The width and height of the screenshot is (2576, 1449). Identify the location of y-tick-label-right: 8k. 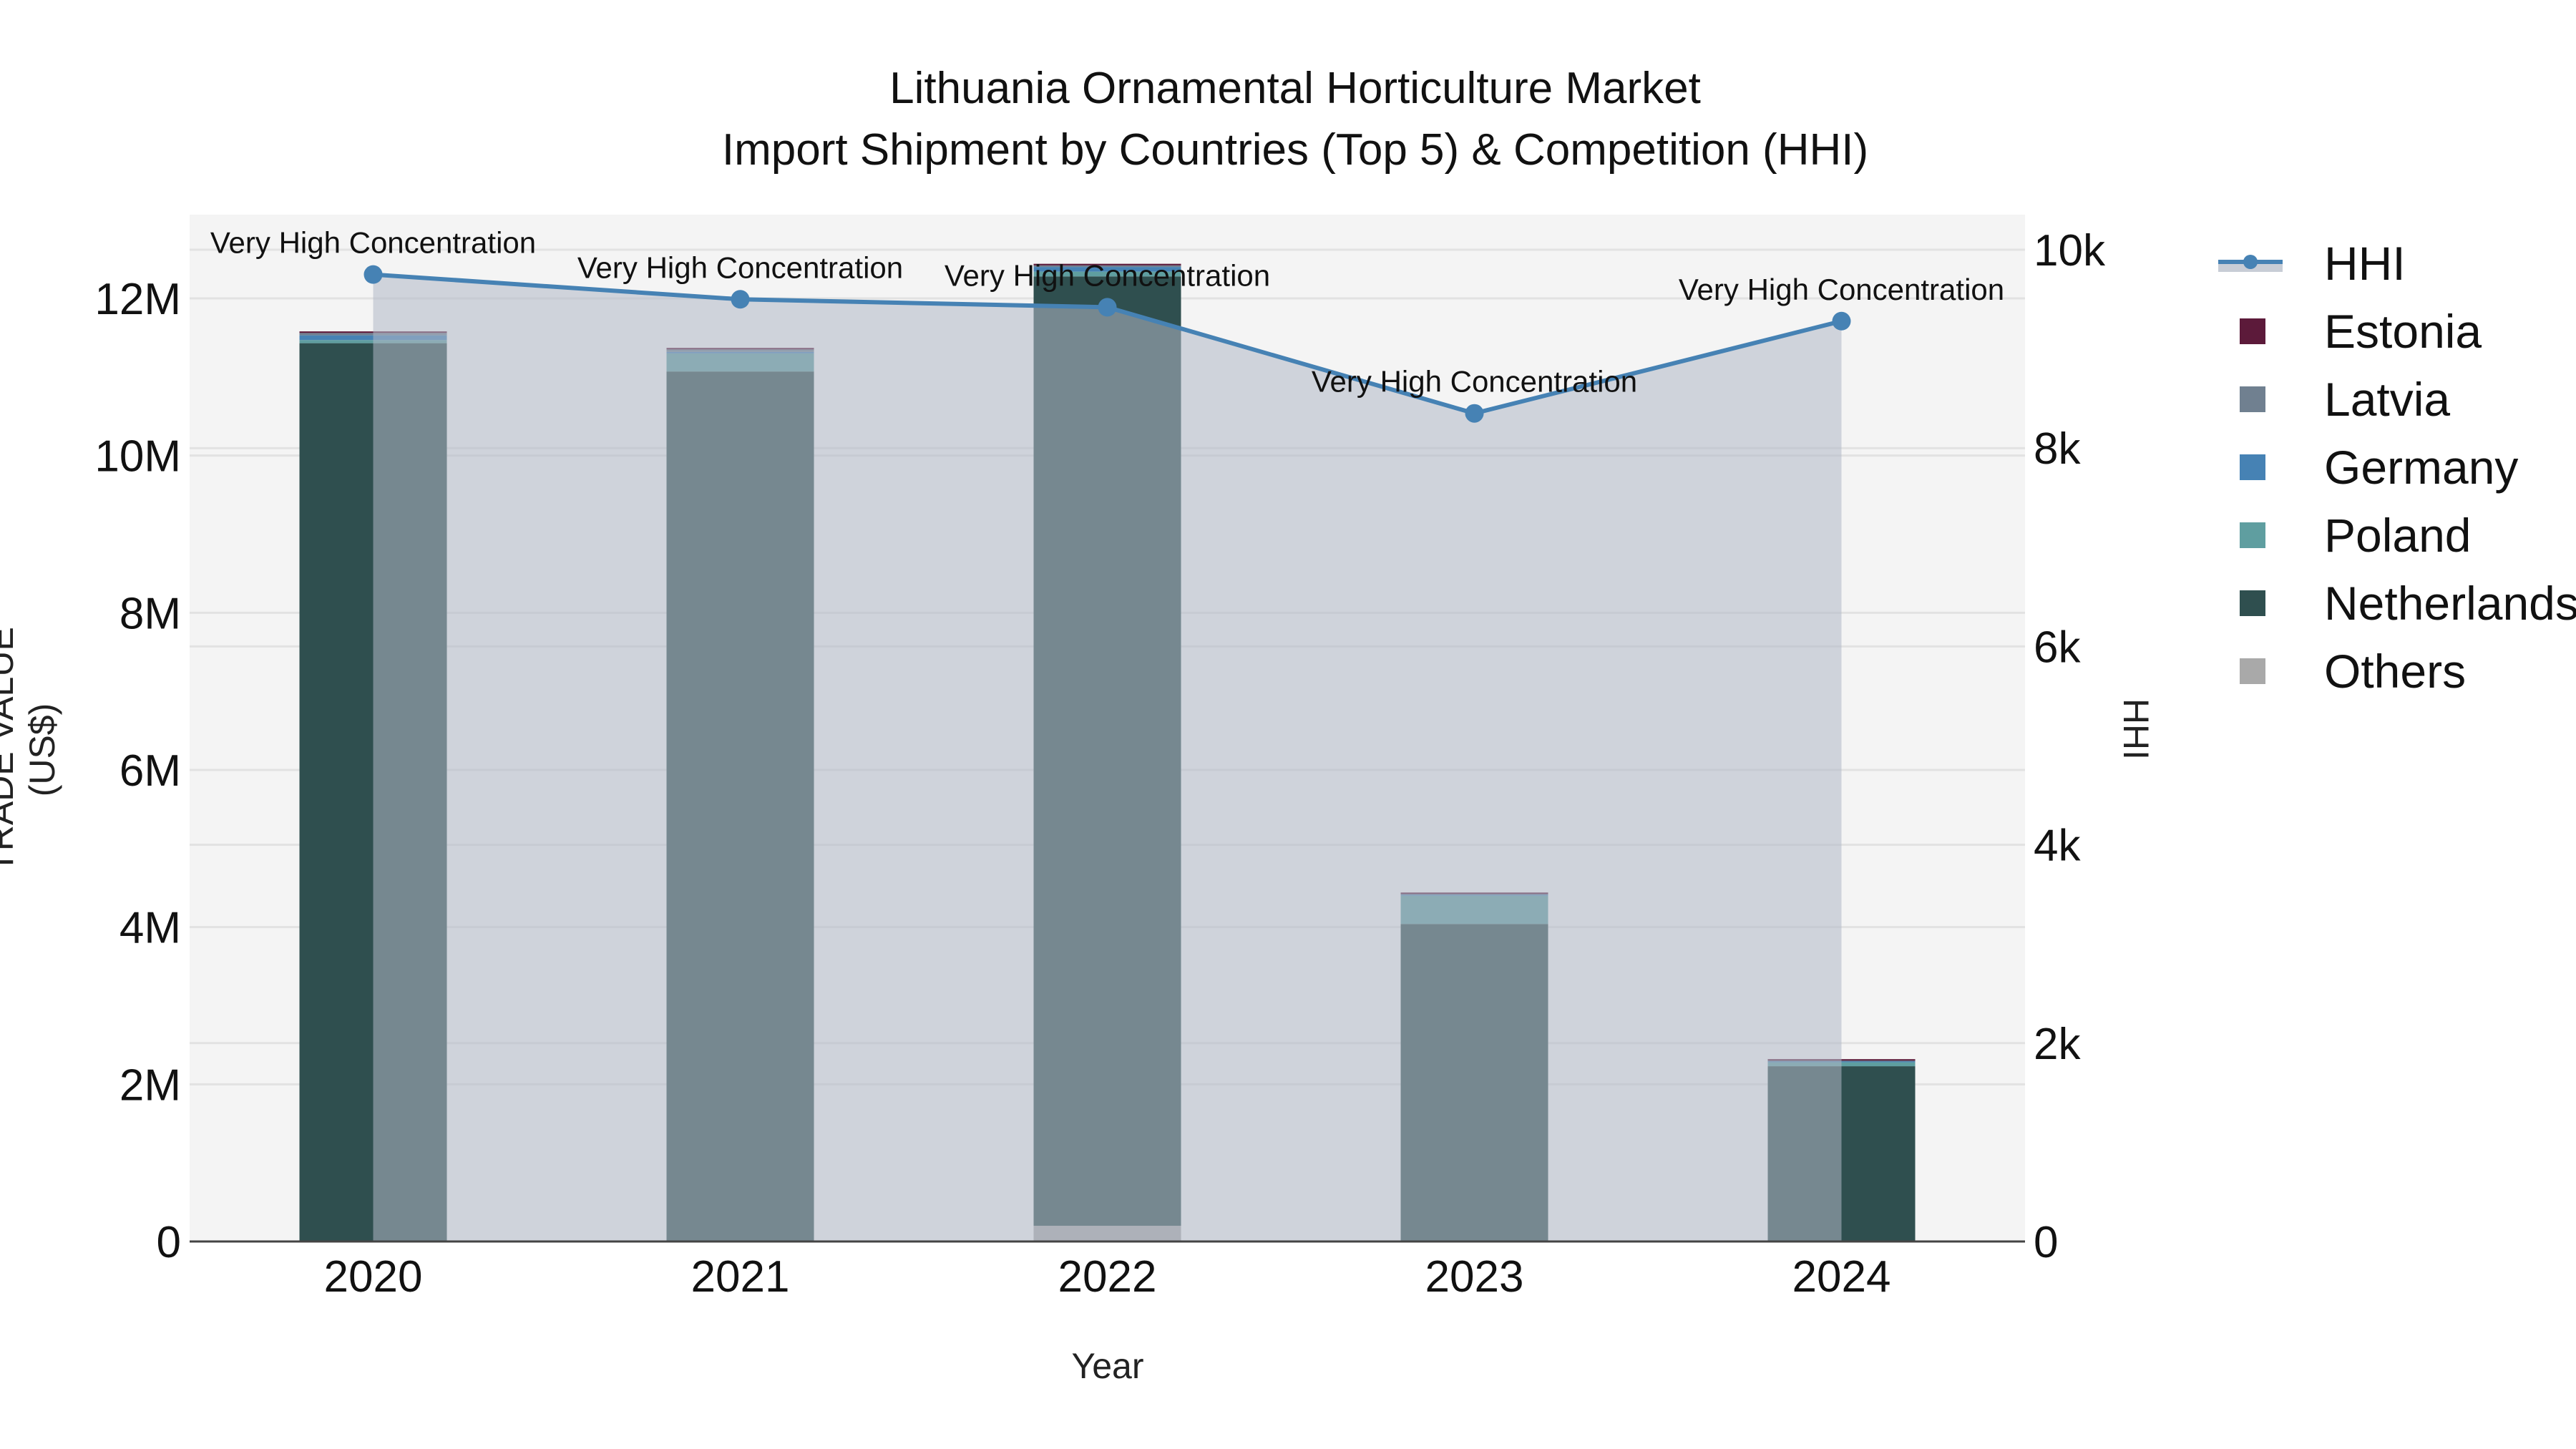
(2057, 449).